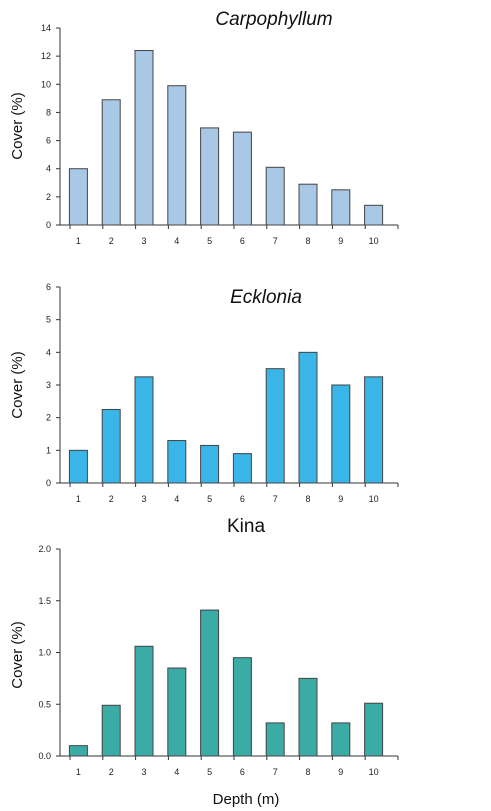 Image resolution: width=491 pixels, height=811 pixels. I want to click on y-tick-label: 0.0, so click(44, 756).